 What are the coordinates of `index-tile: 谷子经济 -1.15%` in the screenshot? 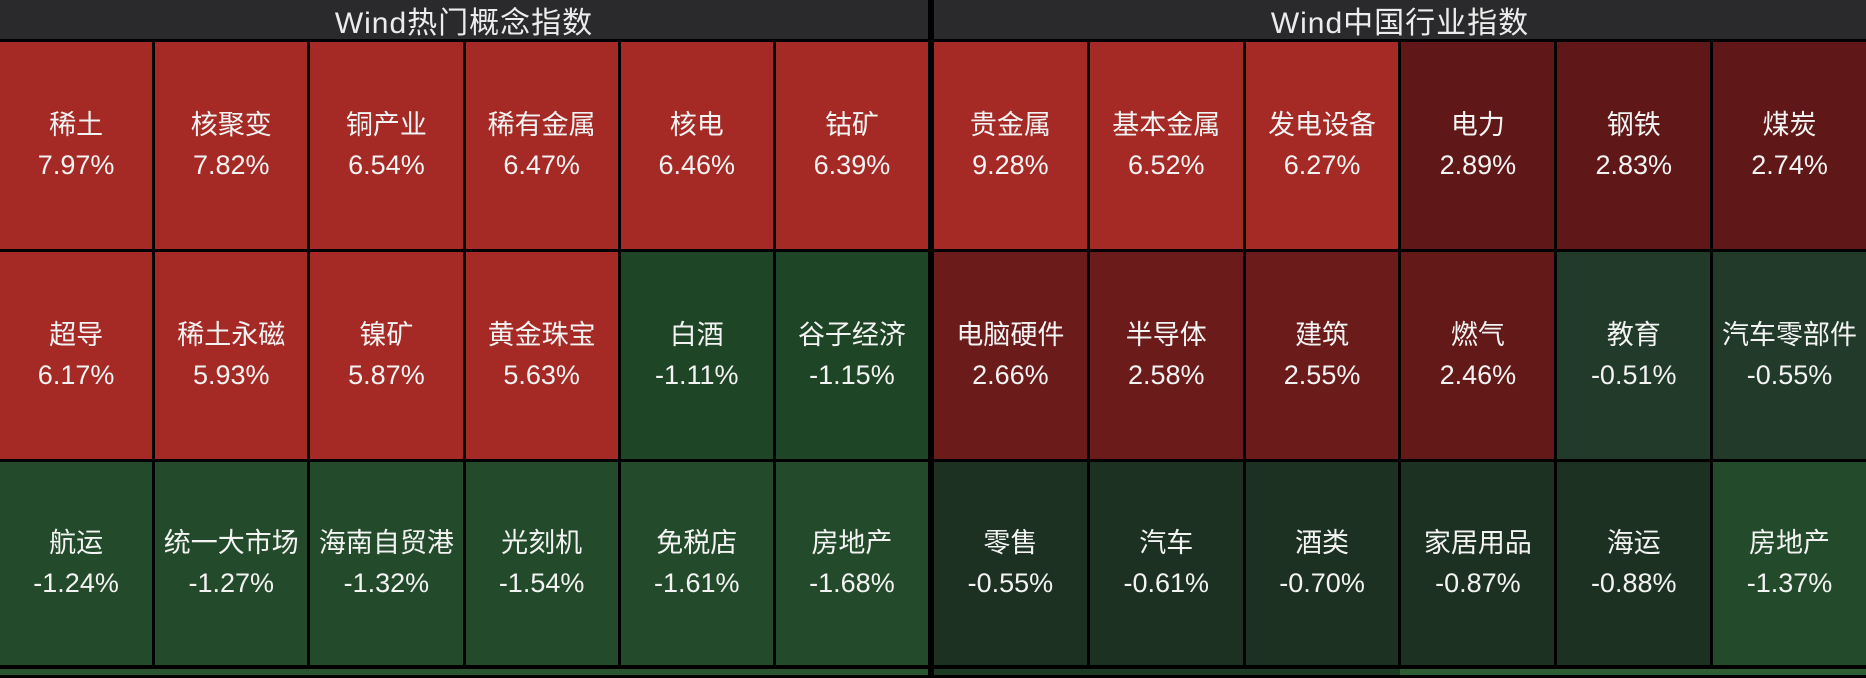 It's located at (852, 355).